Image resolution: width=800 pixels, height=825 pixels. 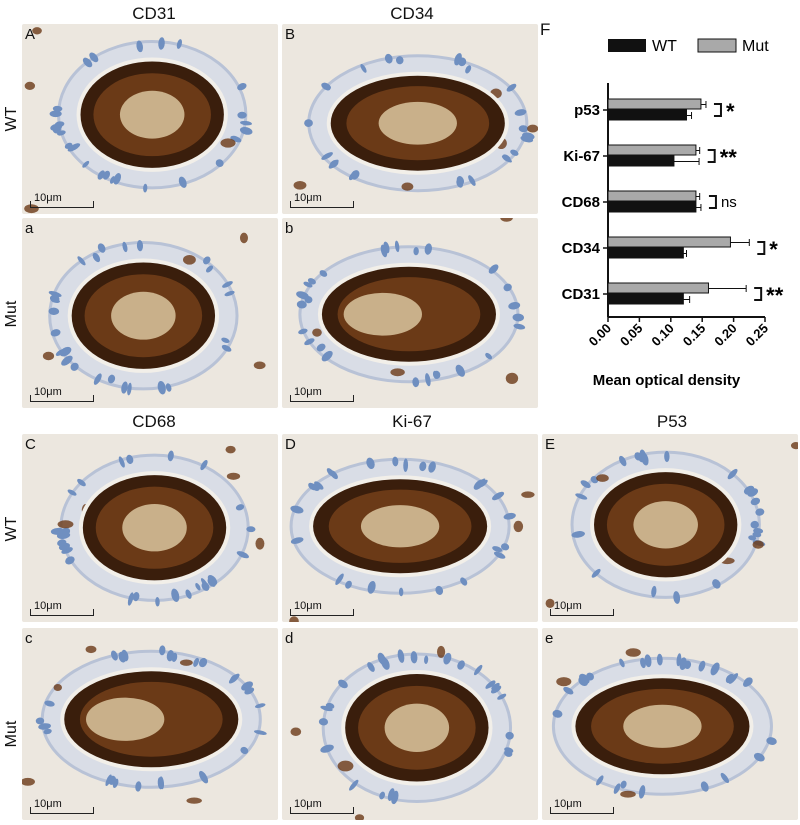 What do you see at coordinates (154, 421) in the screenshot?
I see `column-title-cd68: CD68` at bounding box center [154, 421].